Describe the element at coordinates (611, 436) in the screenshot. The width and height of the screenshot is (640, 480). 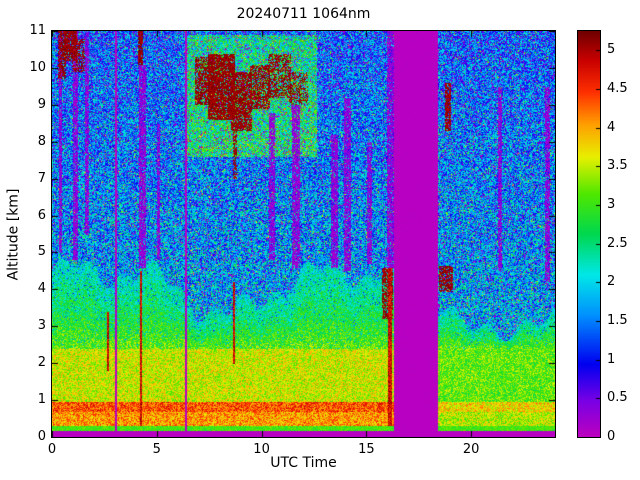
I see `colorbar-tick-label: 0` at that location.